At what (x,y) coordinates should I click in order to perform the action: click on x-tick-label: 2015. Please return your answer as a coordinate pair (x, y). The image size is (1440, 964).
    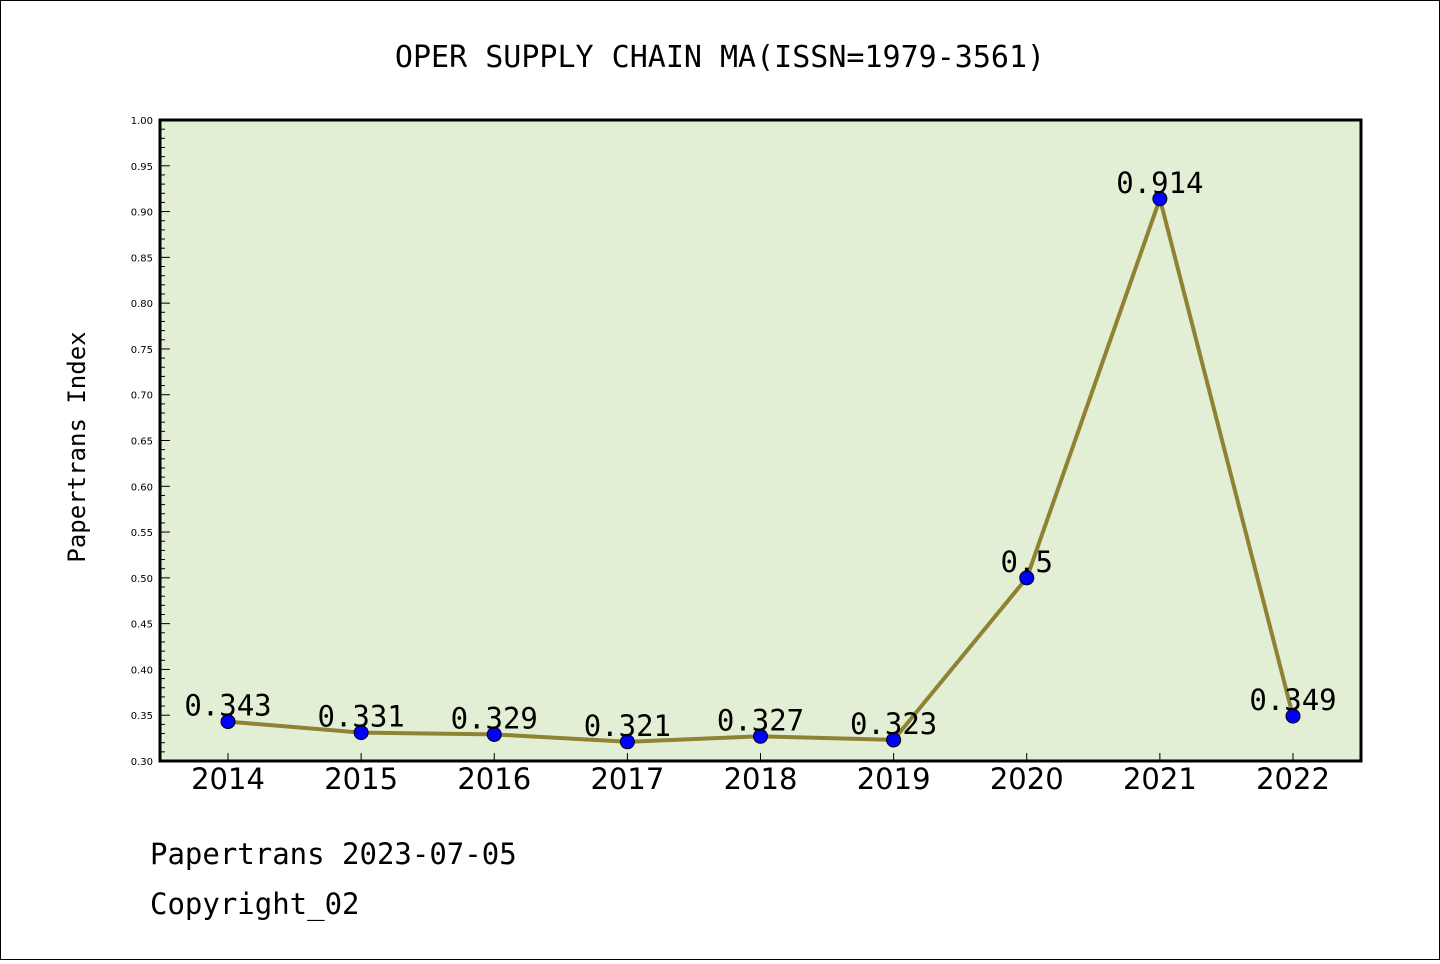
    Looking at the image, I should click on (361, 779).